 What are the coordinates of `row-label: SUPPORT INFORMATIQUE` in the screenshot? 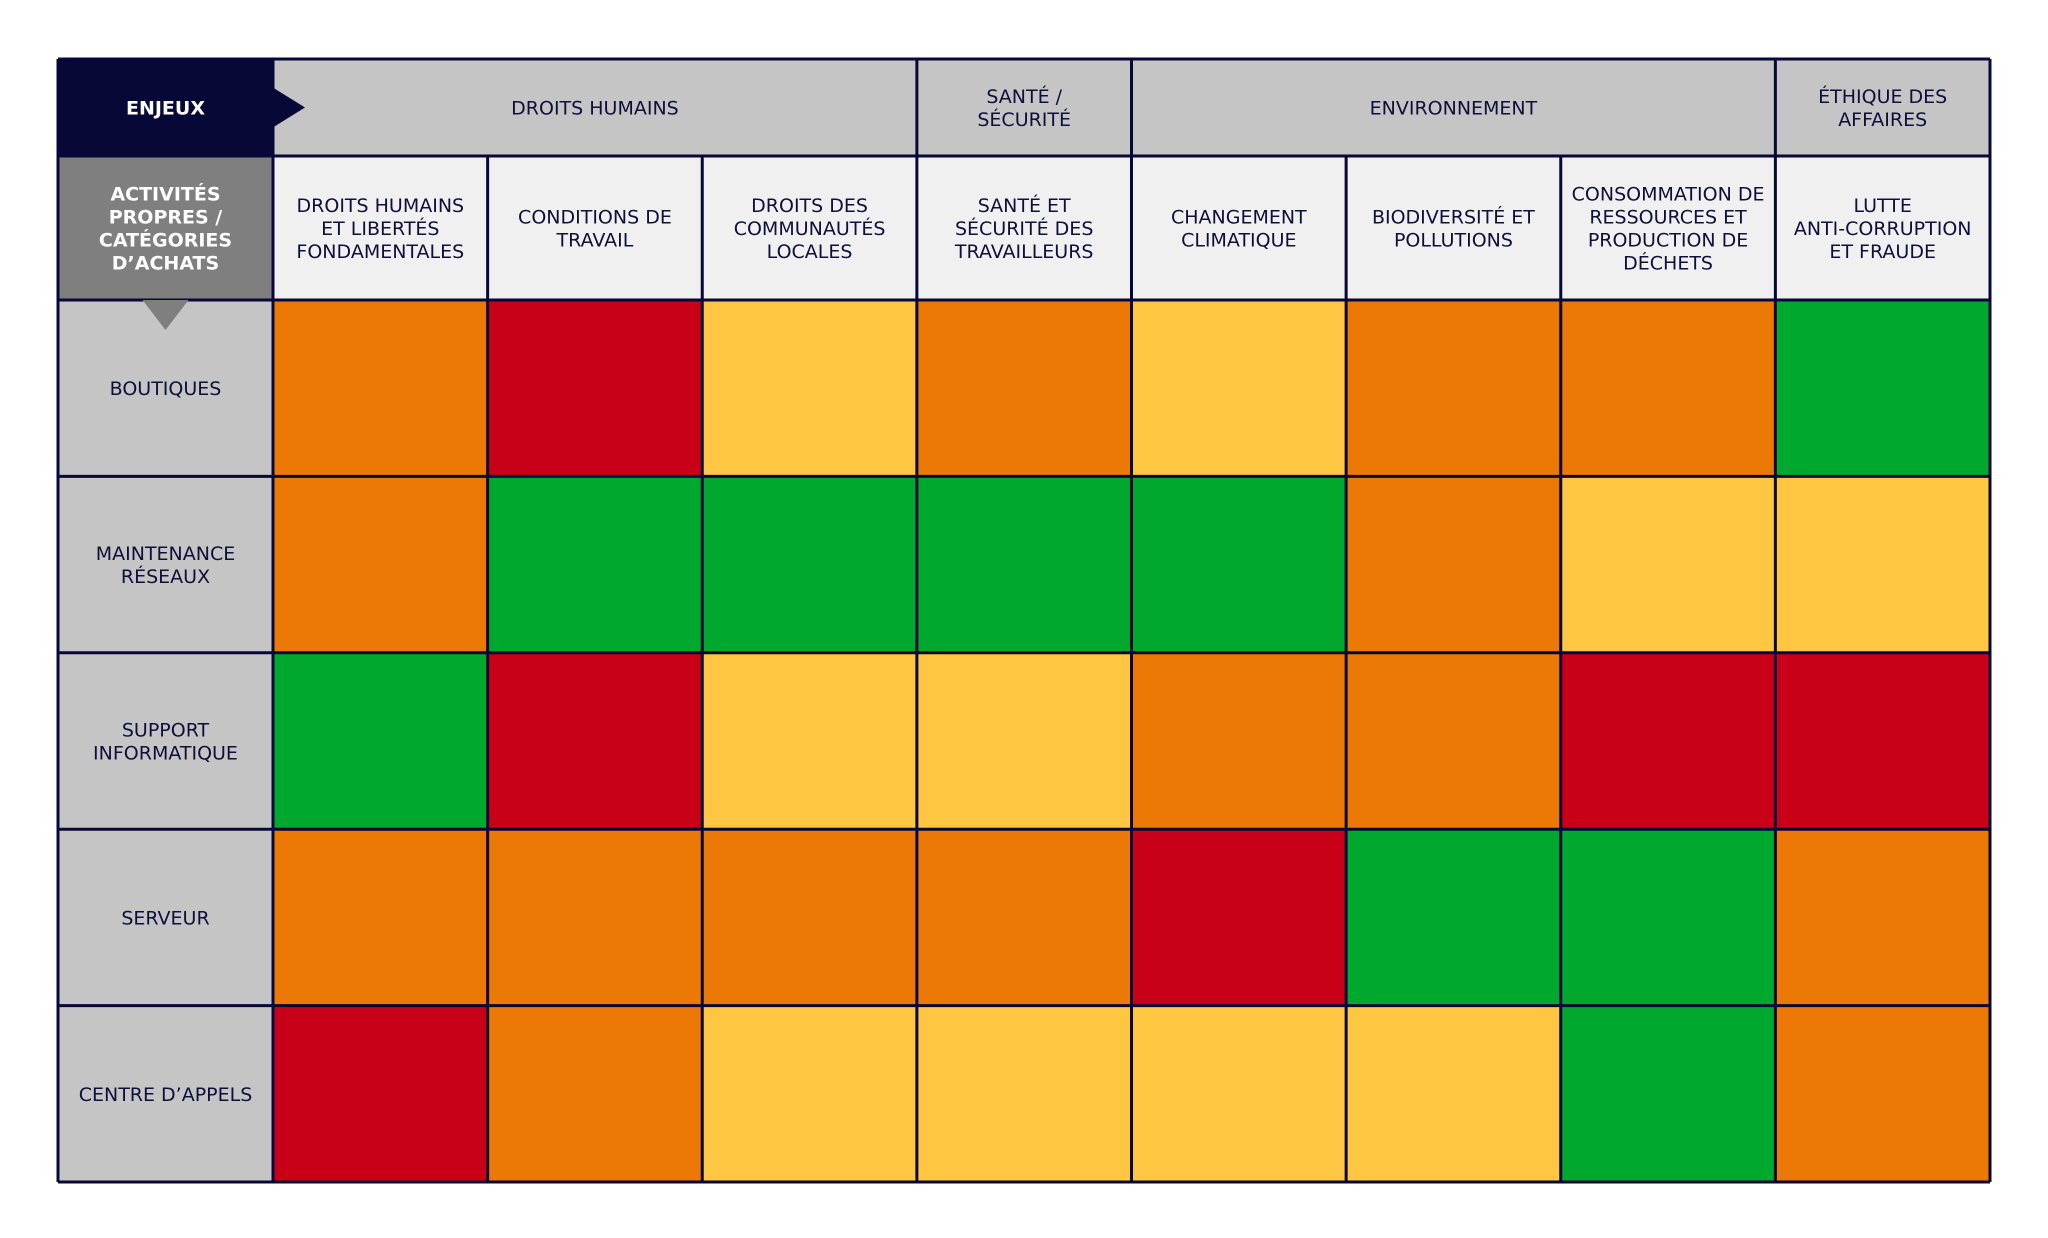 It's located at (165, 742).